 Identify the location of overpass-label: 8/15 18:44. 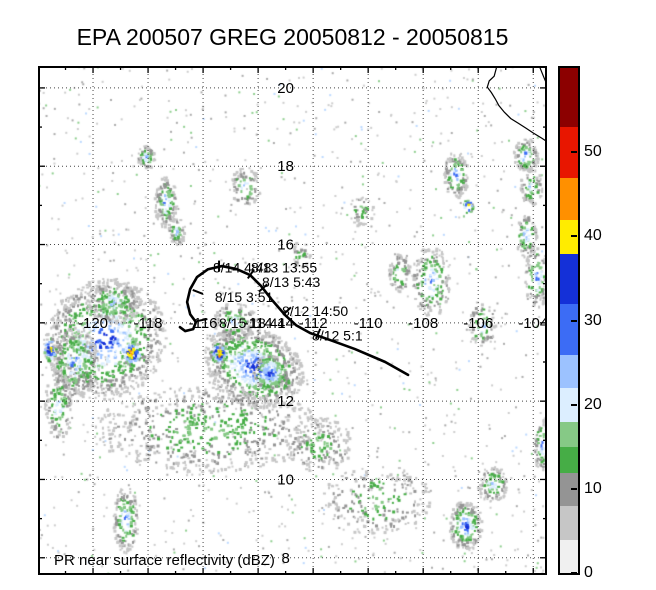
(252, 323).